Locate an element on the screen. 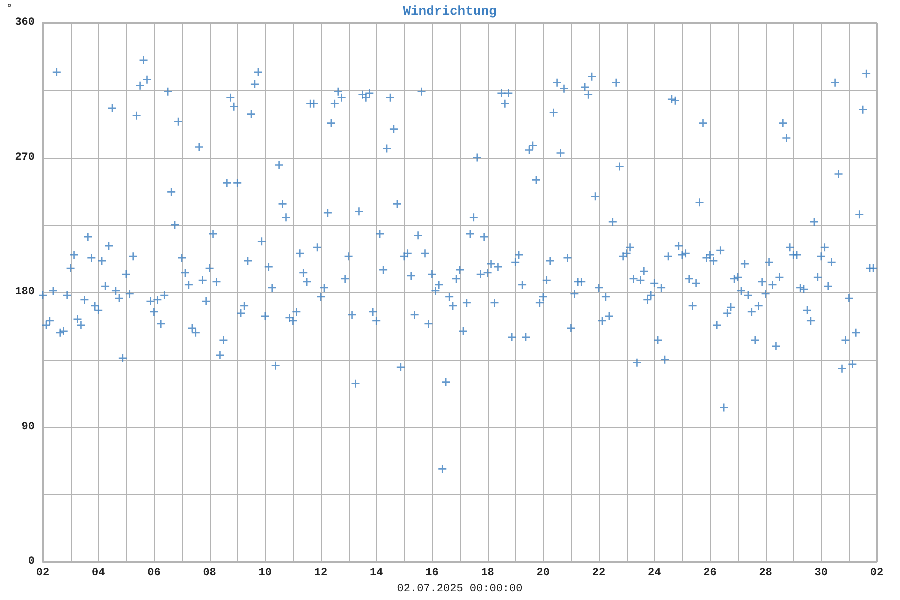 The width and height of the screenshot is (900, 600). x-tick-label: 20 is located at coordinates (543, 574).